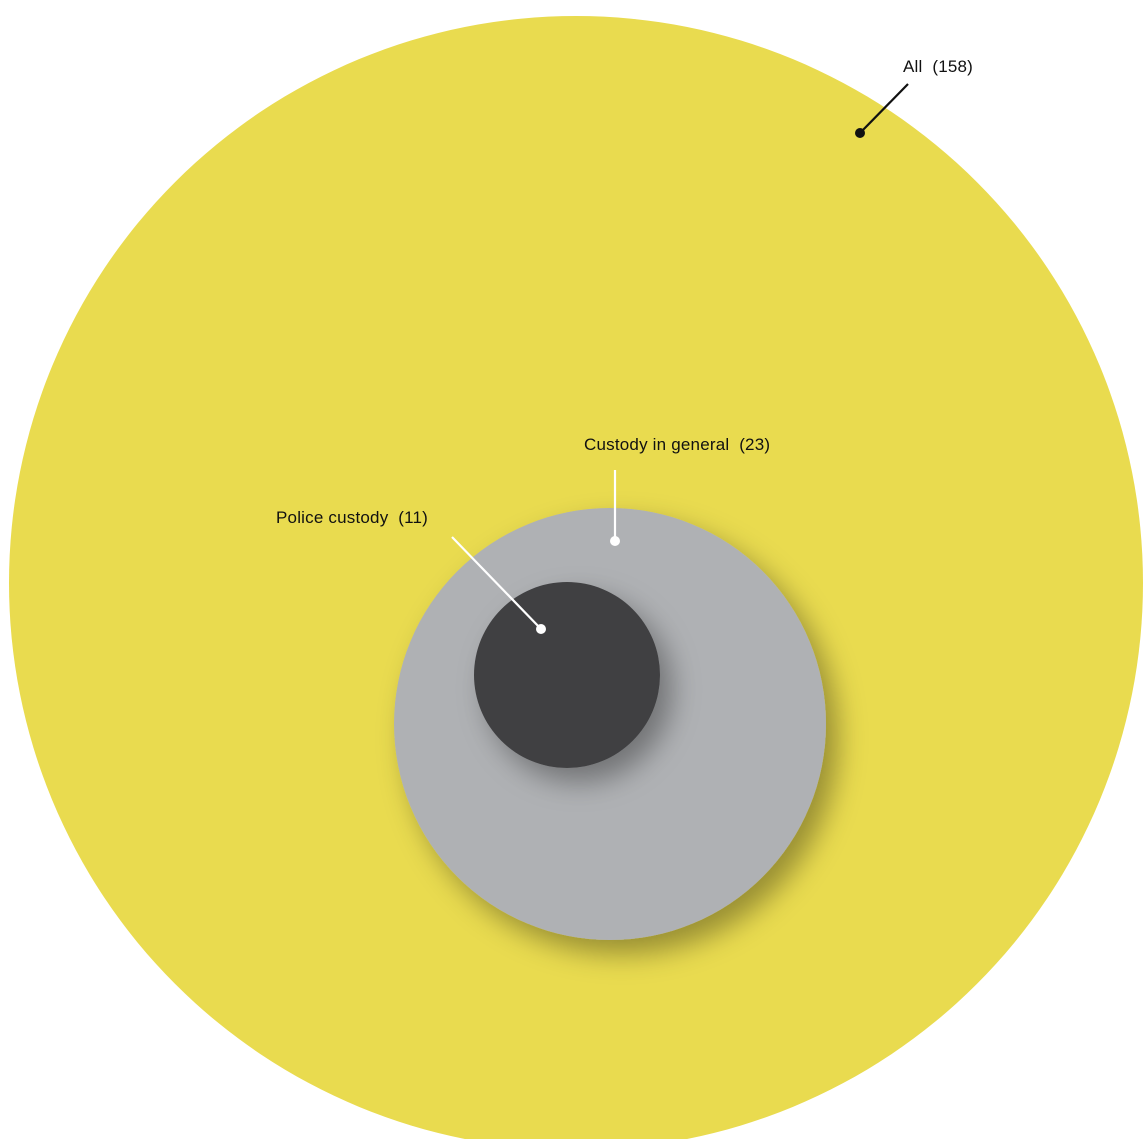 The width and height of the screenshot is (1143, 1139). Describe the element at coordinates (860, 133) in the screenshot. I see `leader-dot-all` at that location.